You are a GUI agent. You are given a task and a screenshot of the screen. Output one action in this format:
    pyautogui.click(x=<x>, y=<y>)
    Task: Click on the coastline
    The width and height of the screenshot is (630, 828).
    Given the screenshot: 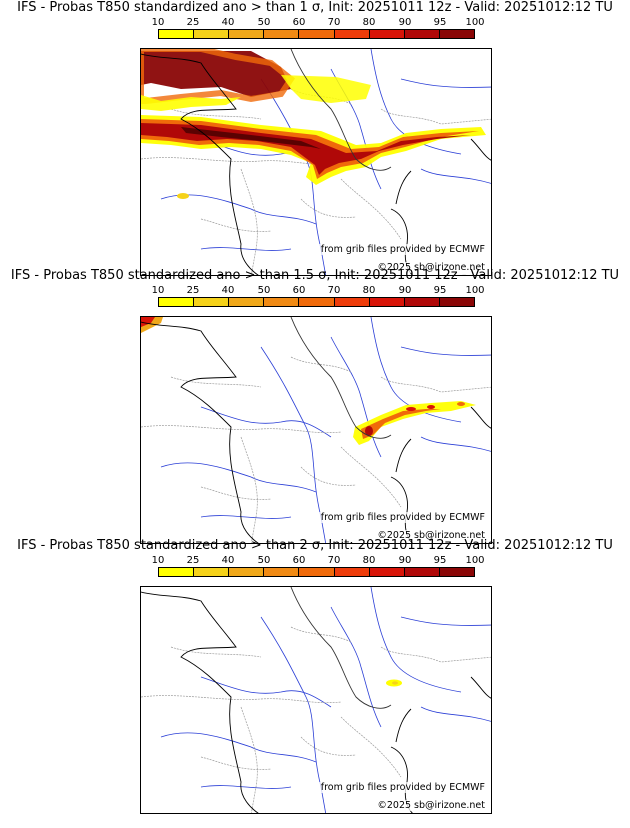 What is the action you would take?
    pyautogui.click(x=316, y=702)
    